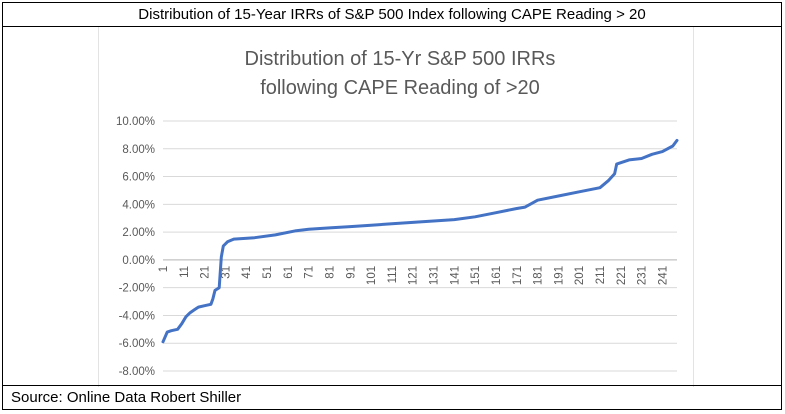 The width and height of the screenshot is (785, 414). I want to click on x-tick-label: 191, so click(559, 275).